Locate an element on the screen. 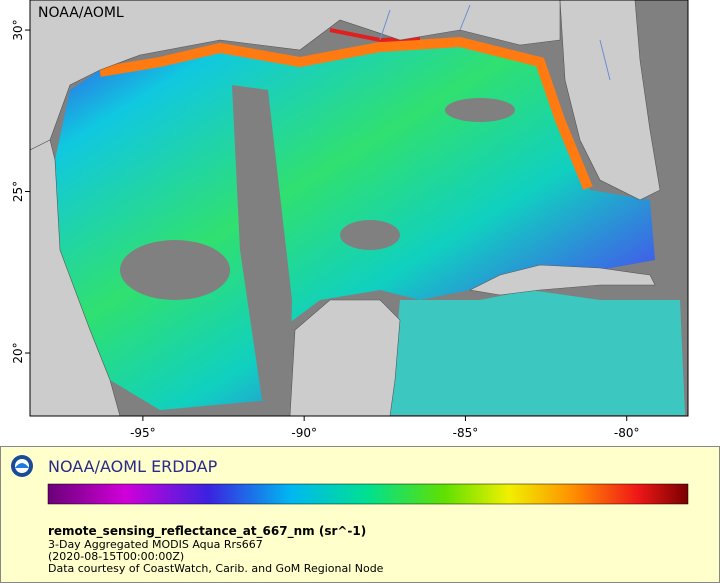 The height and width of the screenshot is (587, 720). x-tick-label: -80° is located at coordinates (627, 433).